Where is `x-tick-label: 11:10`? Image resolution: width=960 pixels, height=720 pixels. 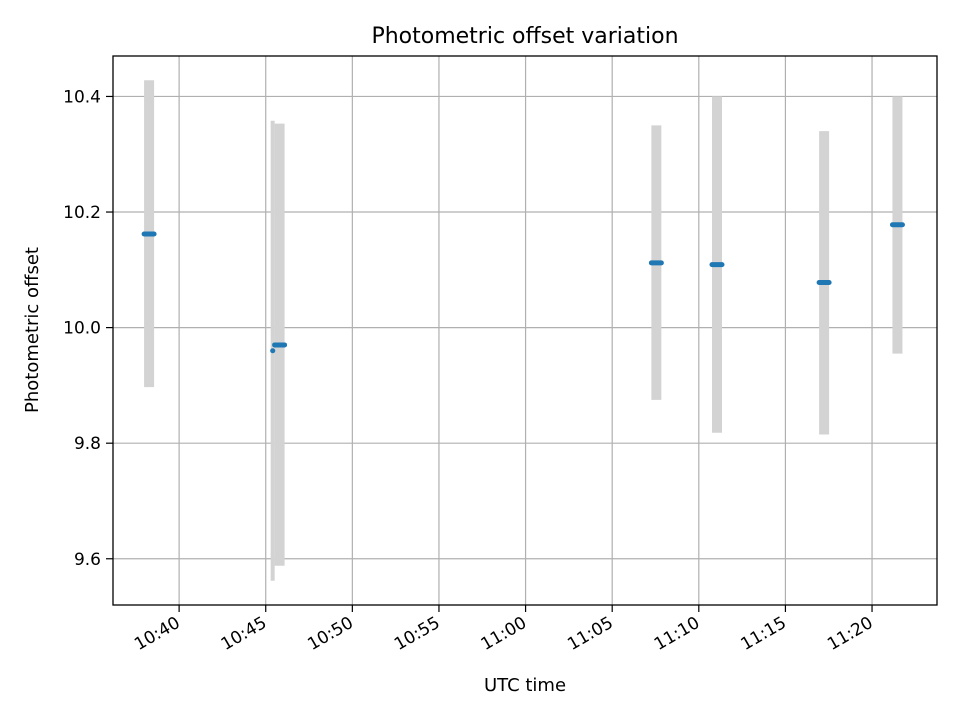 x-tick-label: 11:10 is located at coordinates (677, 634).